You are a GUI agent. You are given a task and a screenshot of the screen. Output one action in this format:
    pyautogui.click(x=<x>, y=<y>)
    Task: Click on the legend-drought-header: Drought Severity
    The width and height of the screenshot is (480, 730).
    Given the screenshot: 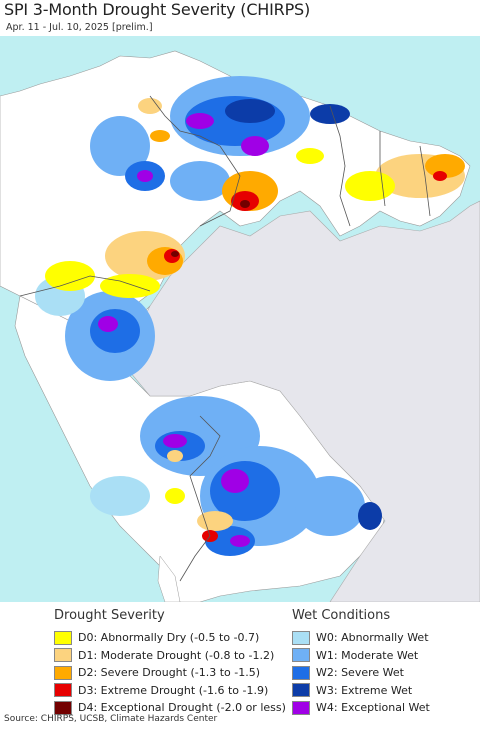 What is the action you would take?
    pyautogui.click(x=109, y=615)
    